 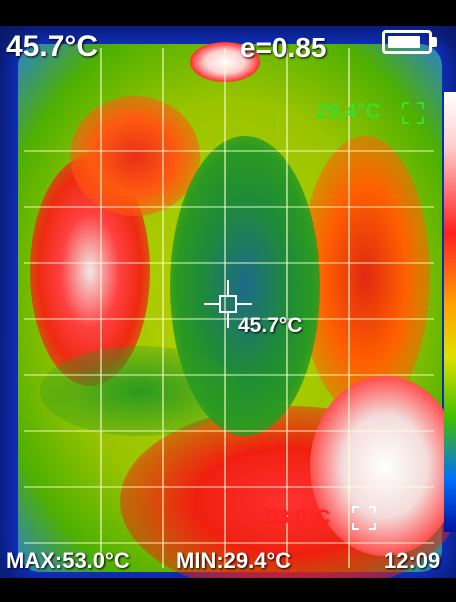 I want to click on battery-icon, so click(x=407, y=42).